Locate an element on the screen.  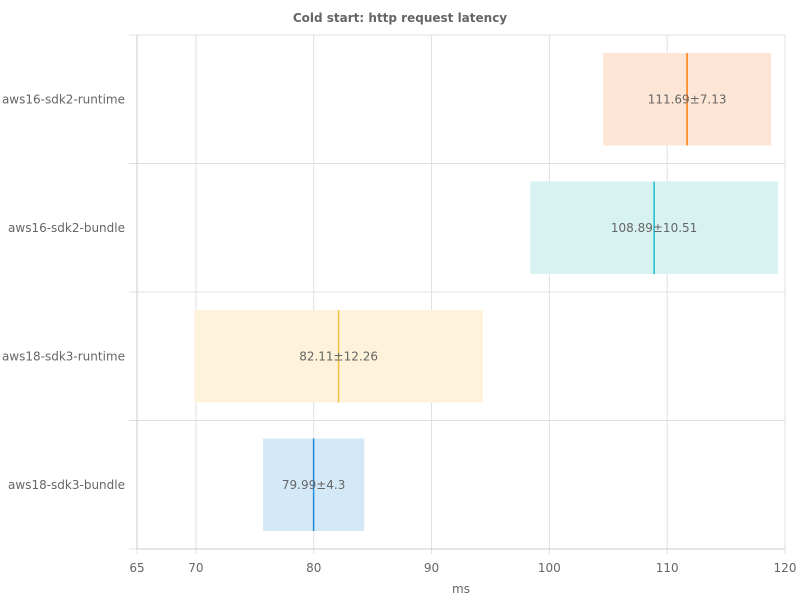
data-label: 111.69±7.13 is located at coordinates (687, 99).